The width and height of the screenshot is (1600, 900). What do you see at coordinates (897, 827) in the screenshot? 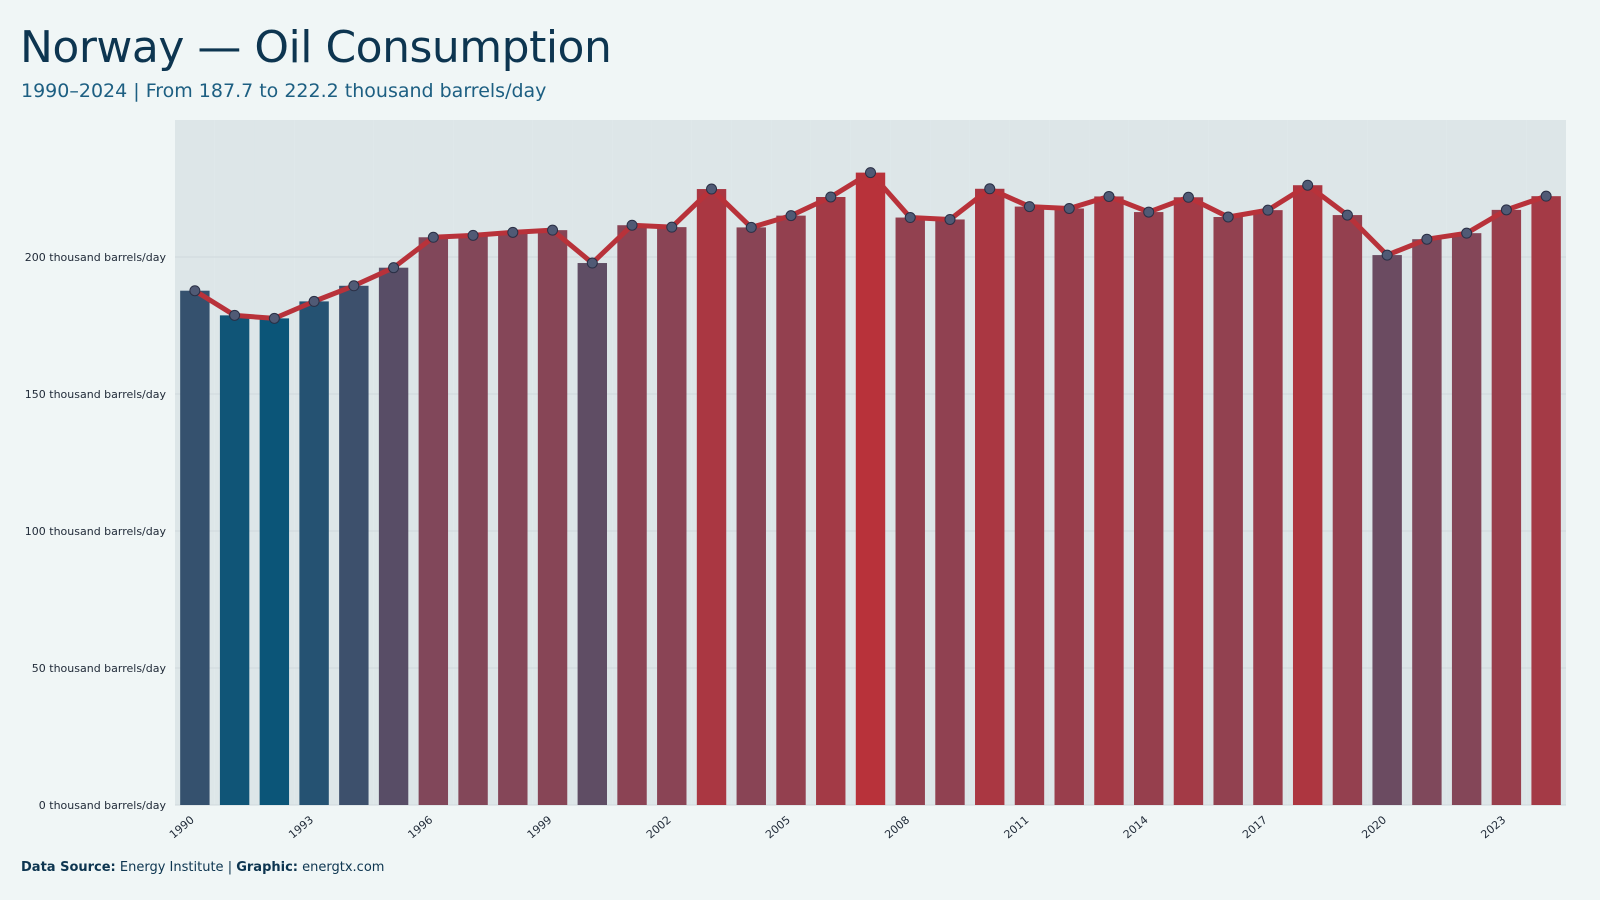
I see `x-tick-label: 2008` at bounding box center [897, 827].